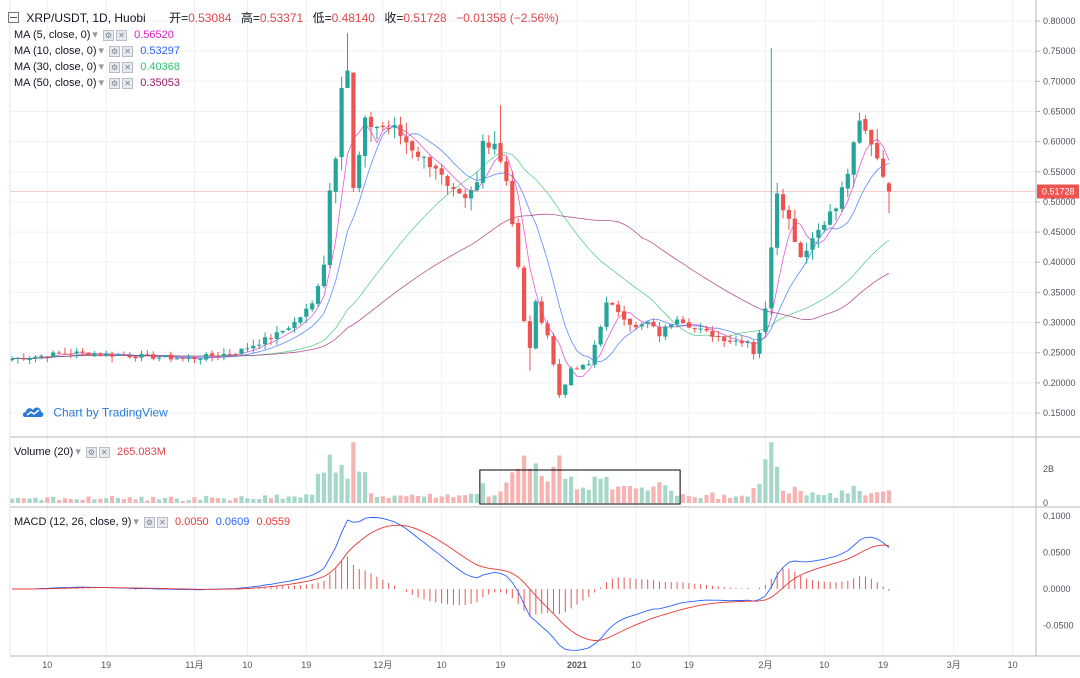  Describe the element at coordinates (94, 35) in the screenshot. I see `ma5-legend: MA (5, close, 0) ▾ ⚙ ✕ 0.56520` at that location.